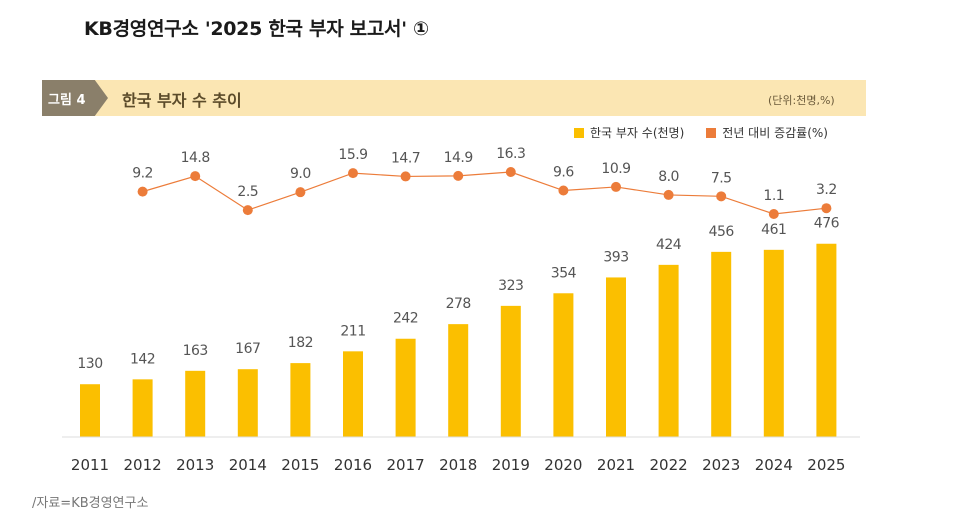  I want to click on rate-point-2021, so click(616, 186).